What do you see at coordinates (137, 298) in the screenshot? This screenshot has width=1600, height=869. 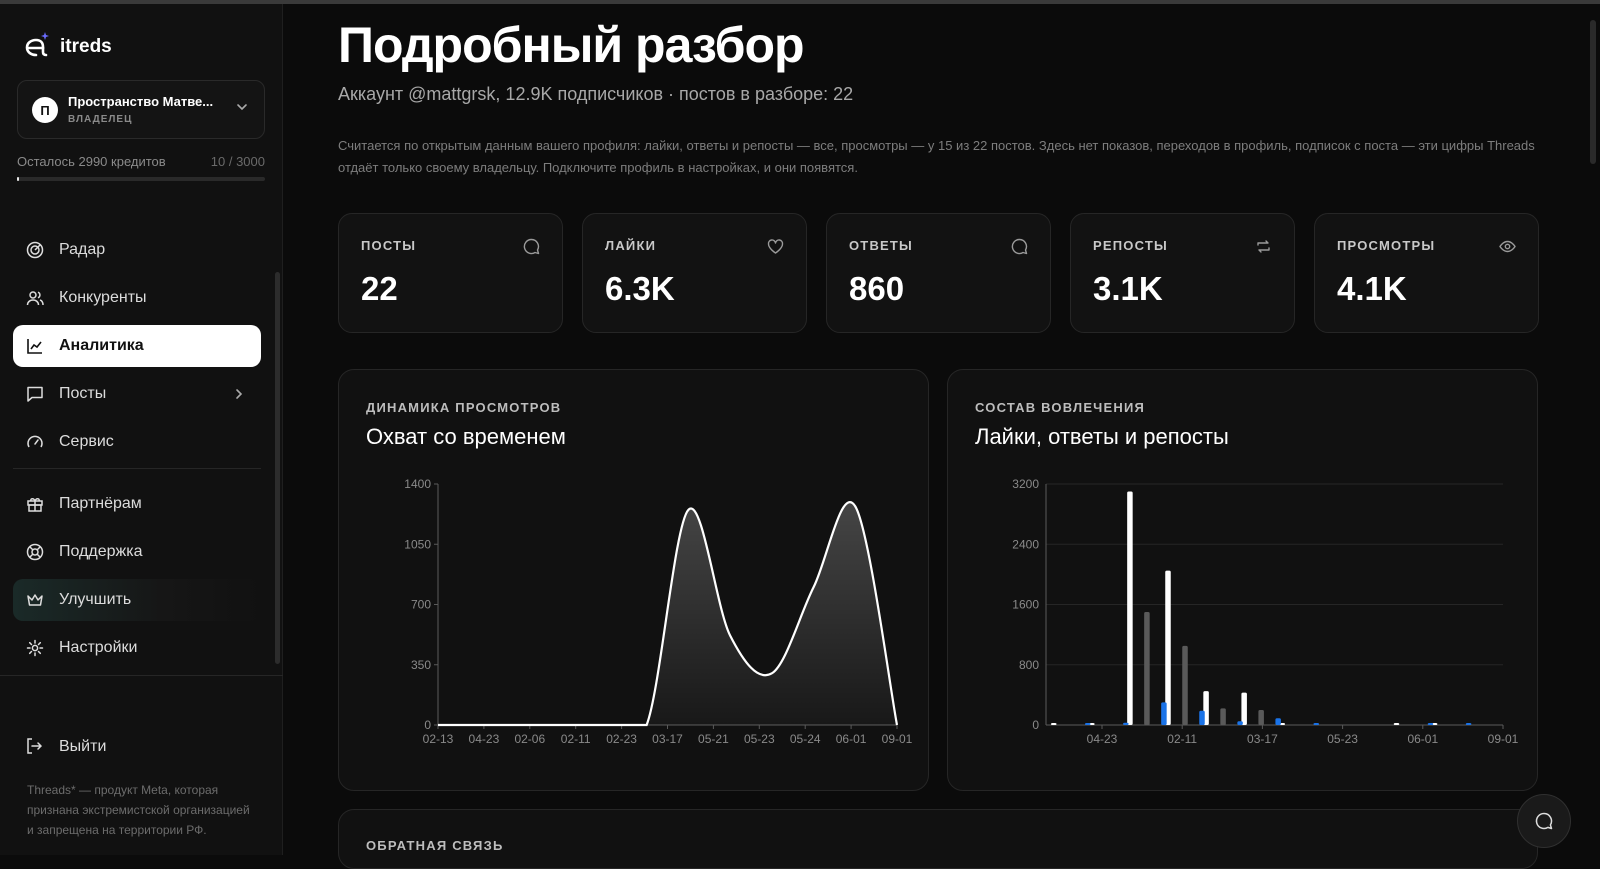 I see `sidebar-item-competitors: Конкуренты` at bounding box center [137, 298].